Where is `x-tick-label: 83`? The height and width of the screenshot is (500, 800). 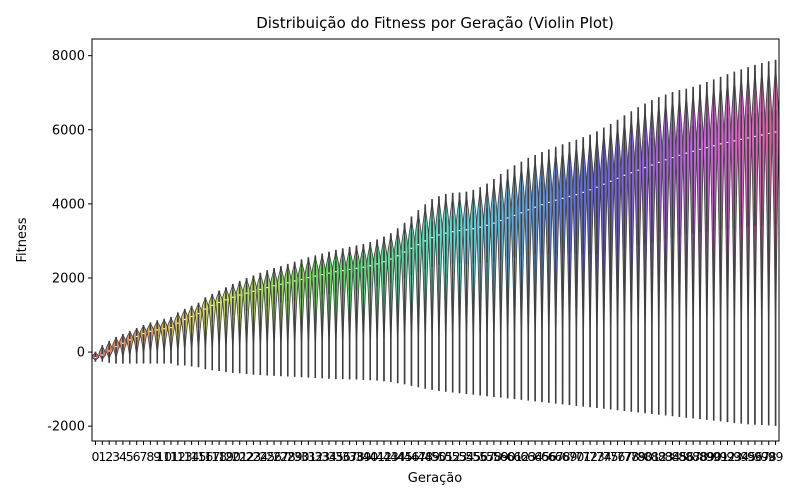 x-tick-label: 83 is located at coordinates (666, 456).